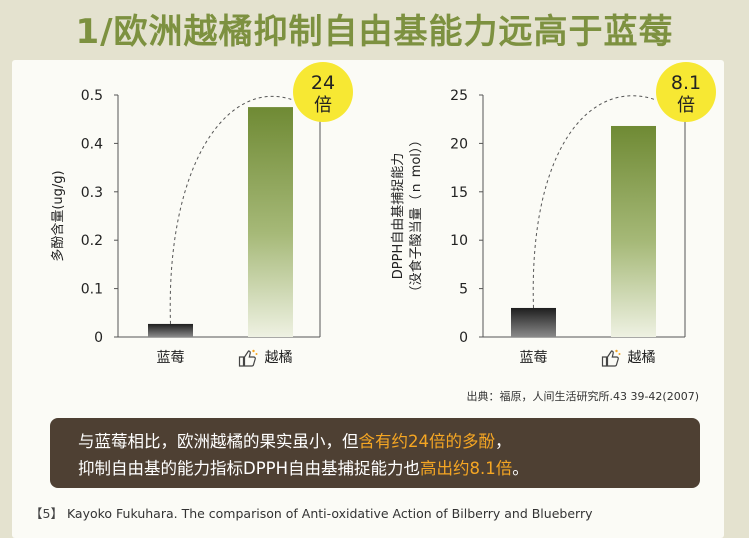  I want to click on y-tick-label: 0.3, so click(92, 193).